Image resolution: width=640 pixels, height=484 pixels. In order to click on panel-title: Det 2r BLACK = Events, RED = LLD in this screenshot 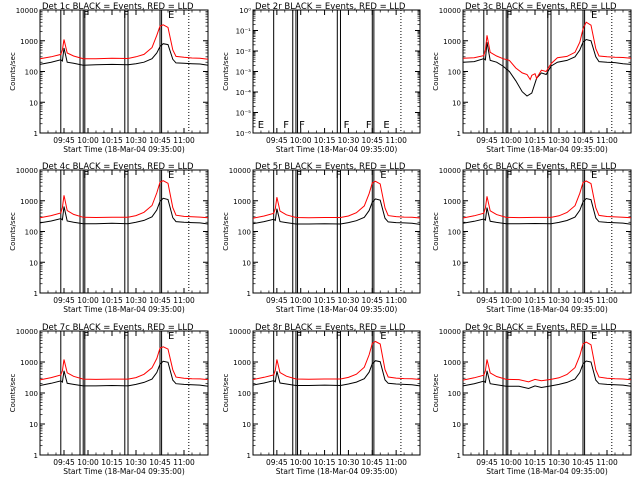, I will do `click(330, 7)`.